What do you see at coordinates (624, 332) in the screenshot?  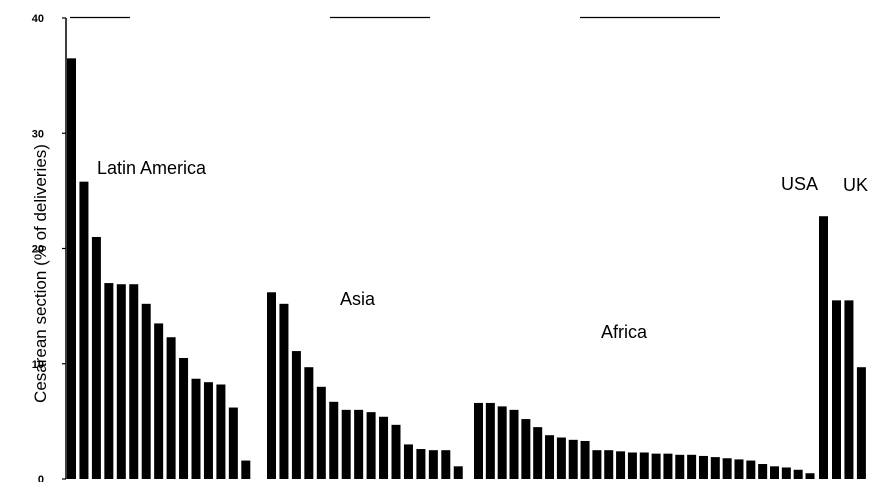 I see `group-label-africa: Africa` at bounding box center [624, 332].